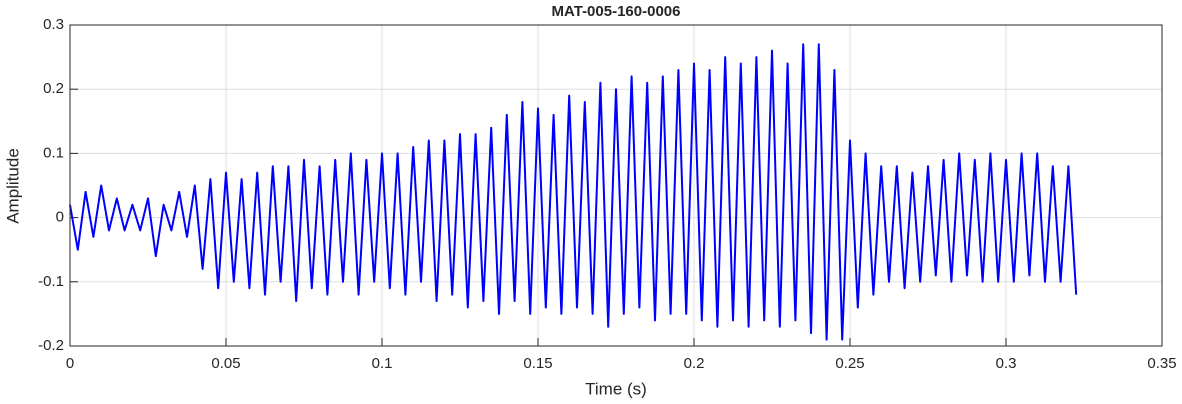 The width and height of the screenshot is (1182, 404). Describe the element at coordinates (1006, 363) in the screenshot. I see `x-tick-label: 0.3` at that location.